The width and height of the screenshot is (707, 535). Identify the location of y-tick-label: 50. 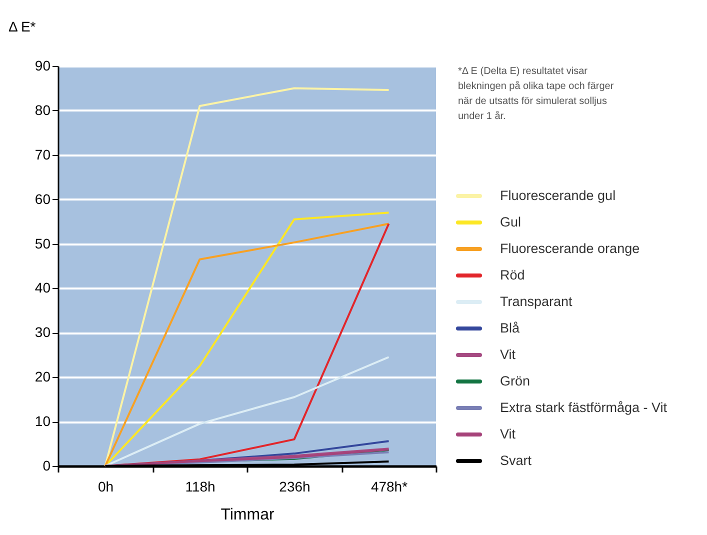
(42, 243).